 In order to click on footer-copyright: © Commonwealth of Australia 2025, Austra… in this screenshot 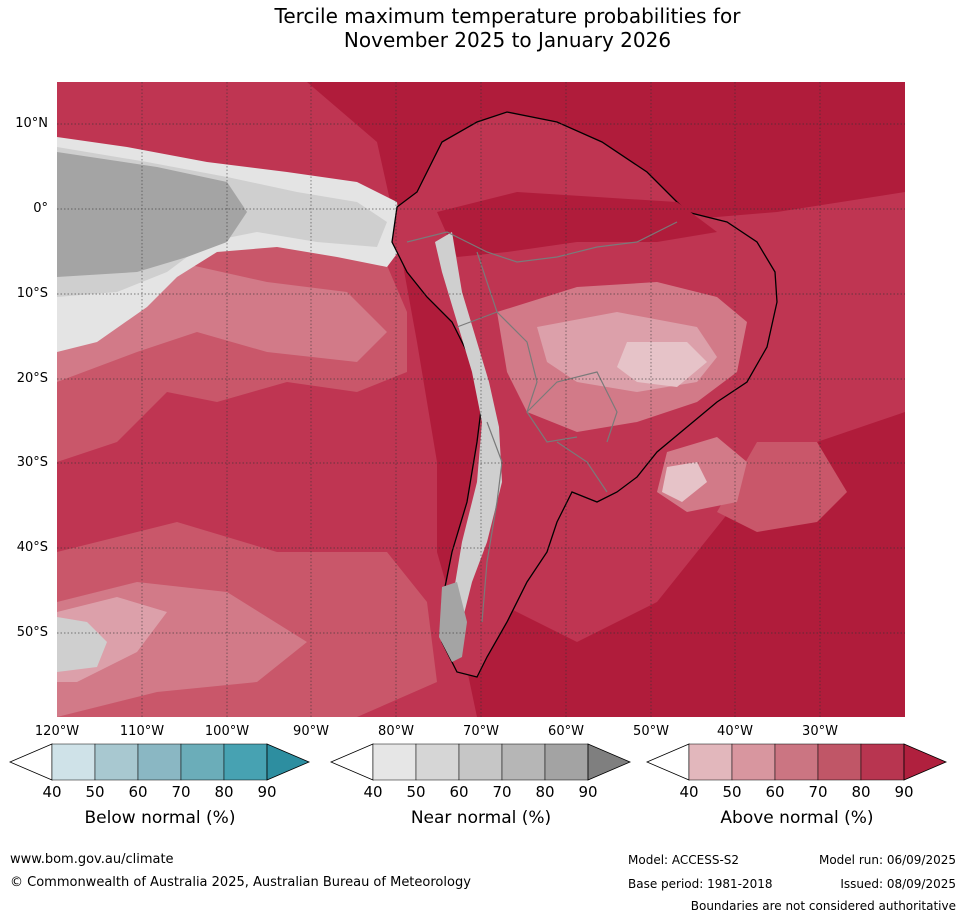, I will do `click(240, 882)`.